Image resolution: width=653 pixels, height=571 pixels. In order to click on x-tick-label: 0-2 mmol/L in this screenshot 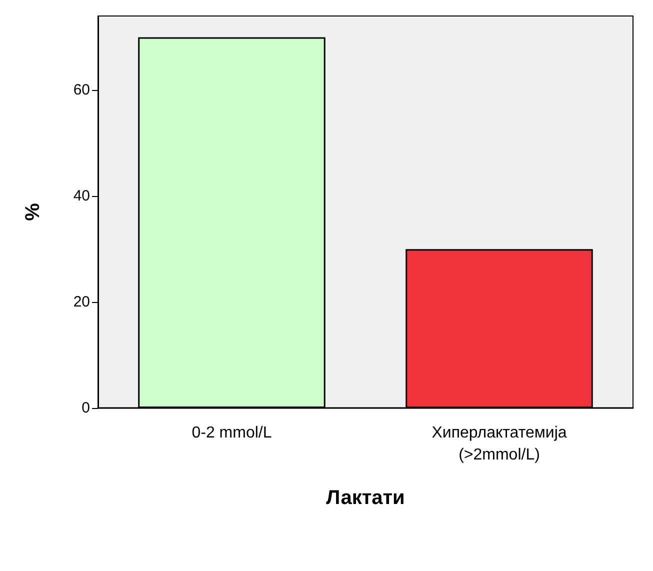, I will do `click(232, 433)`.